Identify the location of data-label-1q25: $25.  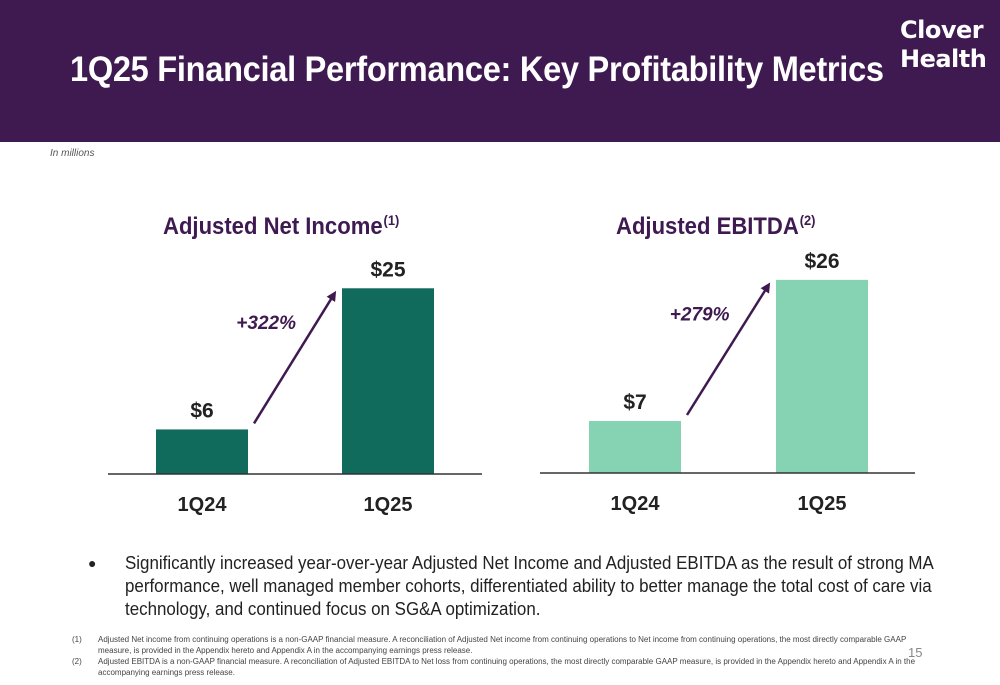
(387, 269).